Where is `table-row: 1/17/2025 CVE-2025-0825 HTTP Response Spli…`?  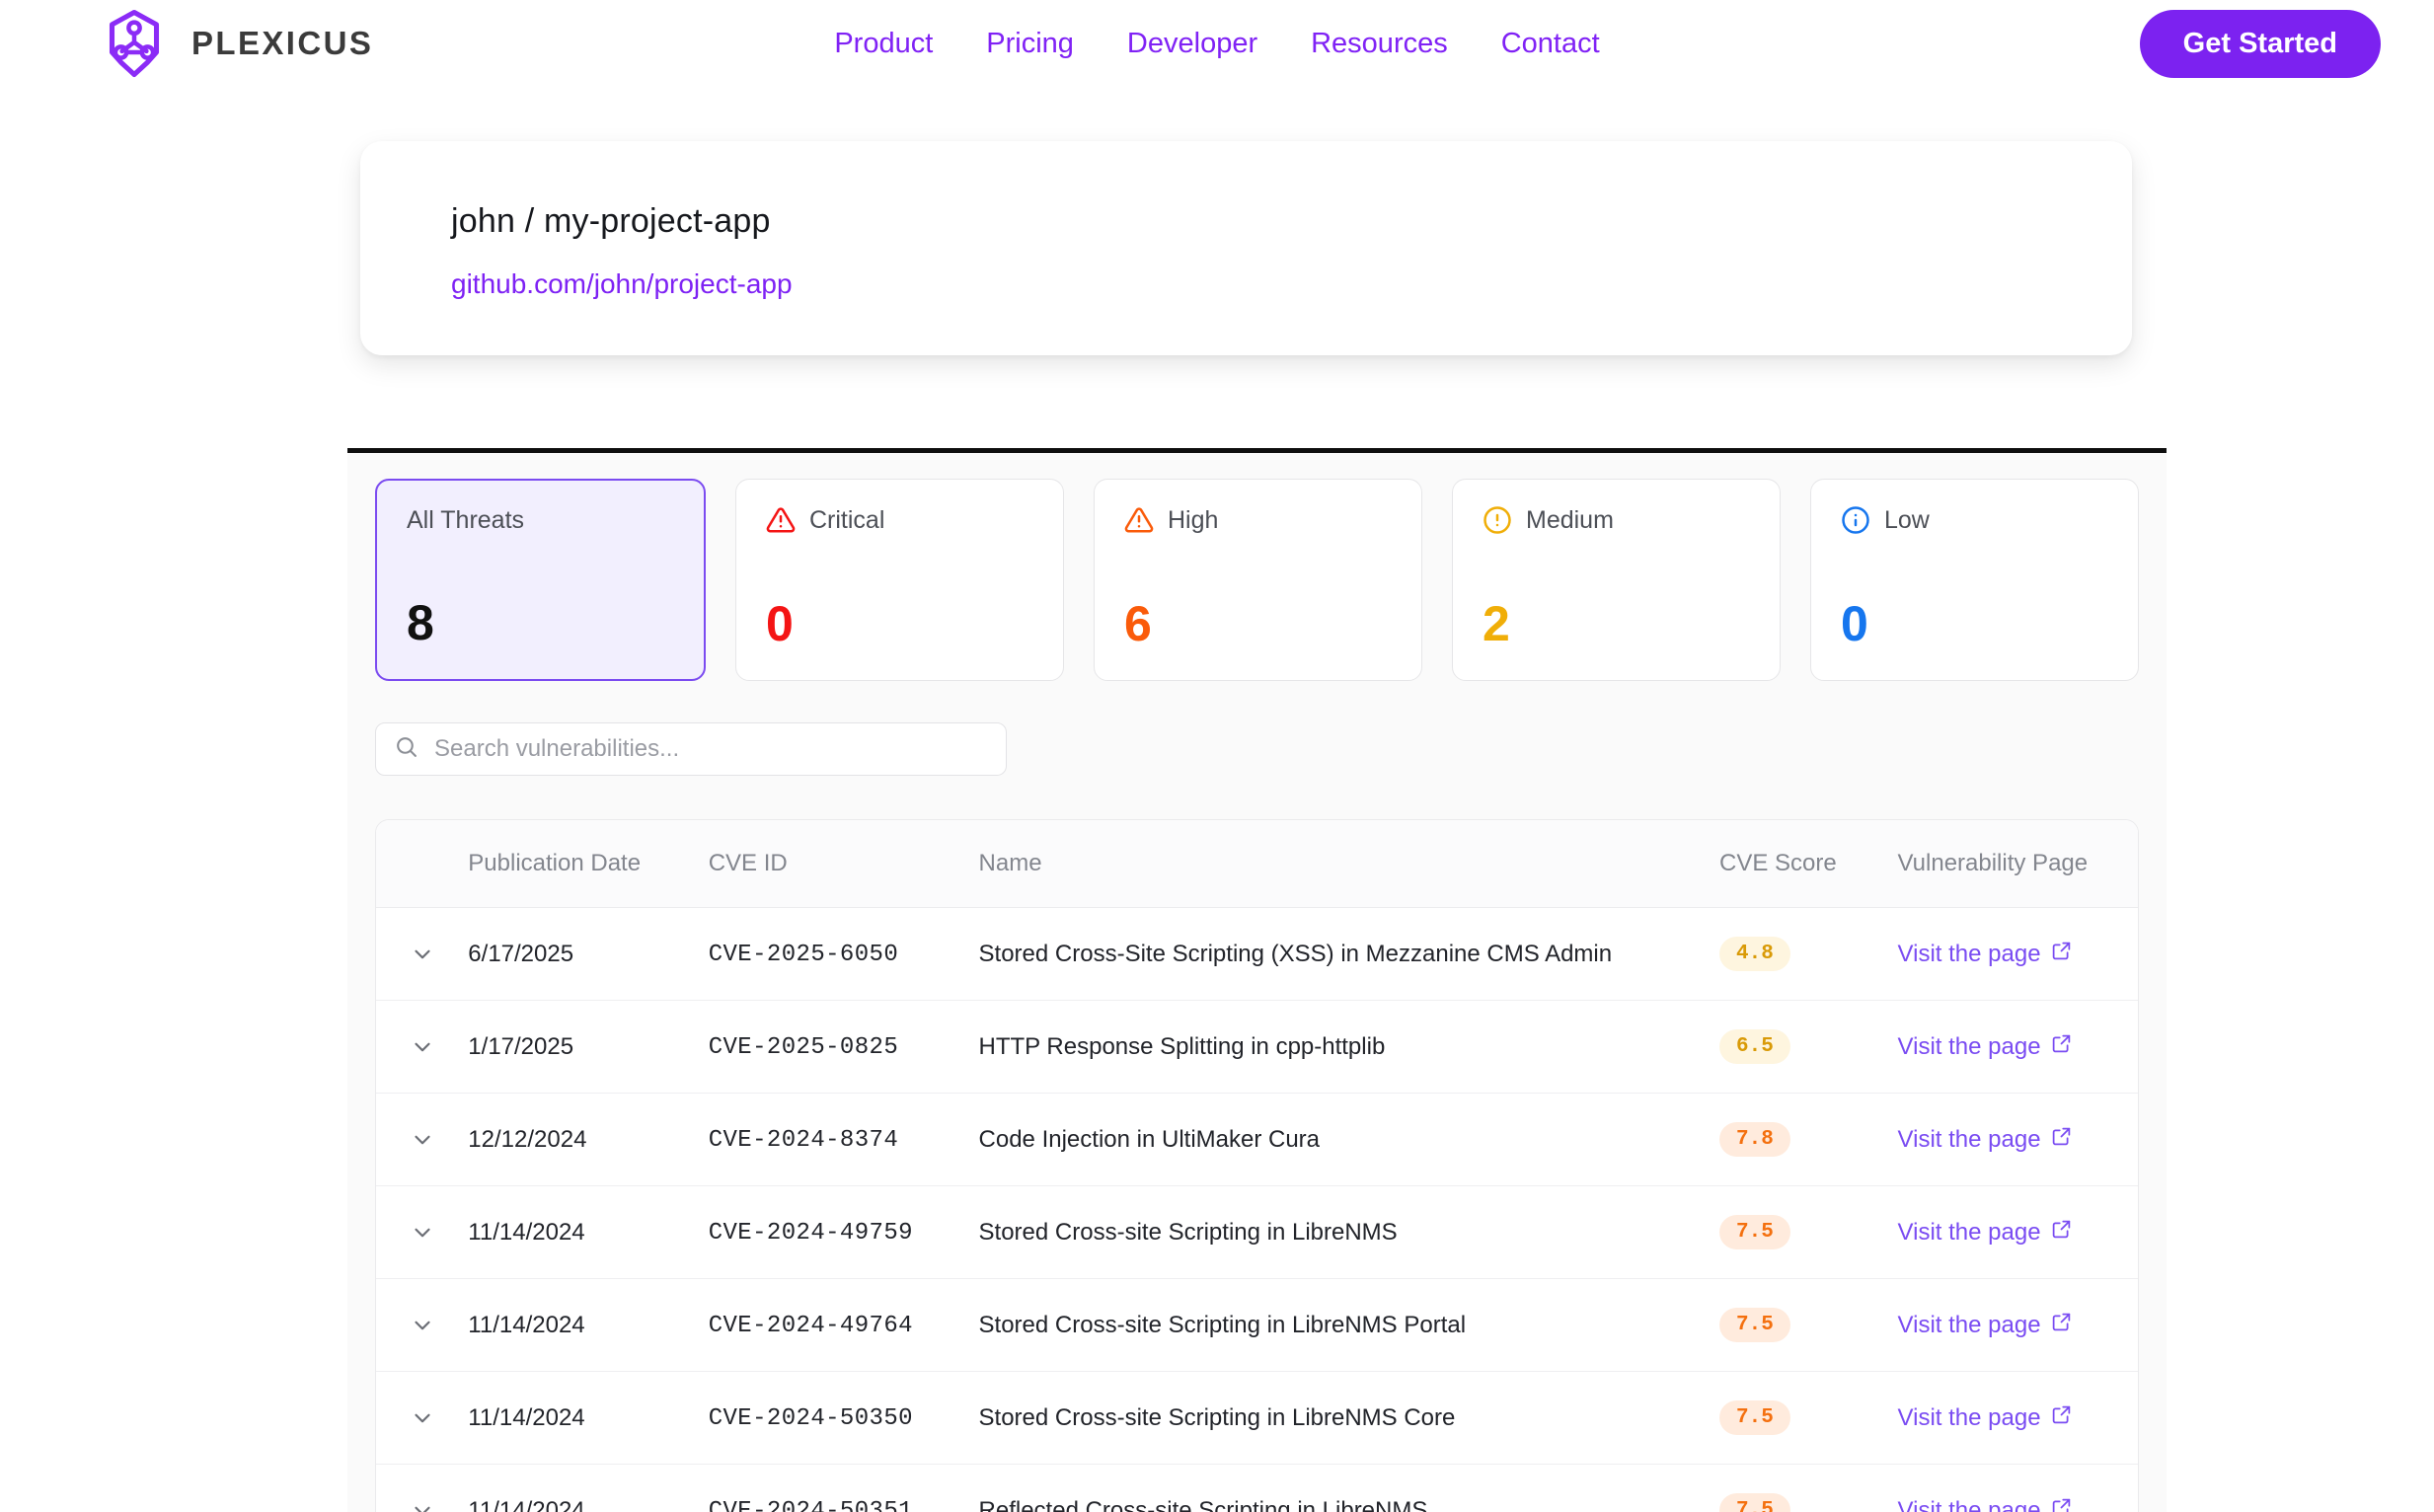 table-row: 1/17/2025 CVE-2025-0825 HTTP Response Spli… is located at coordinates (1257, 1047).